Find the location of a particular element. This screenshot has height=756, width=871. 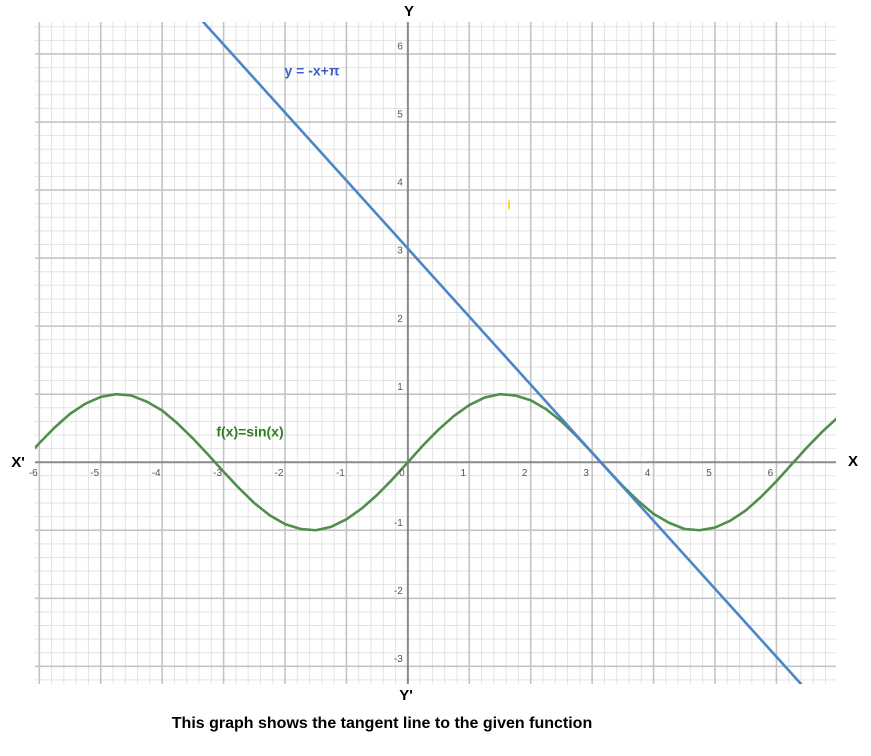

y-tick-label: 2 is located at coordinates (400, 319).